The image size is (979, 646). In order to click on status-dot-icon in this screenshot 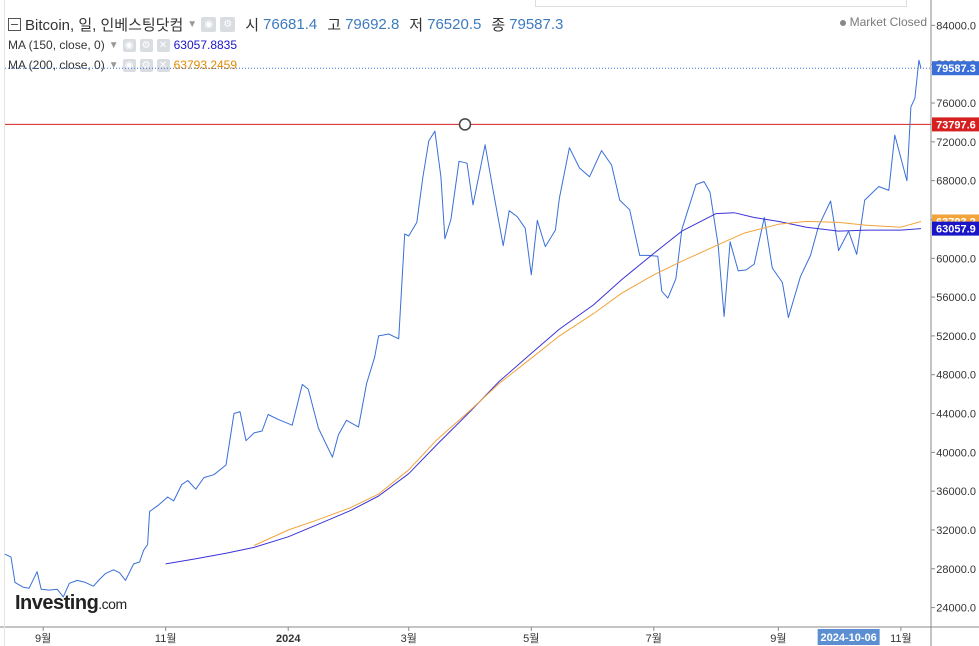, I will do `click(842, 22)`.